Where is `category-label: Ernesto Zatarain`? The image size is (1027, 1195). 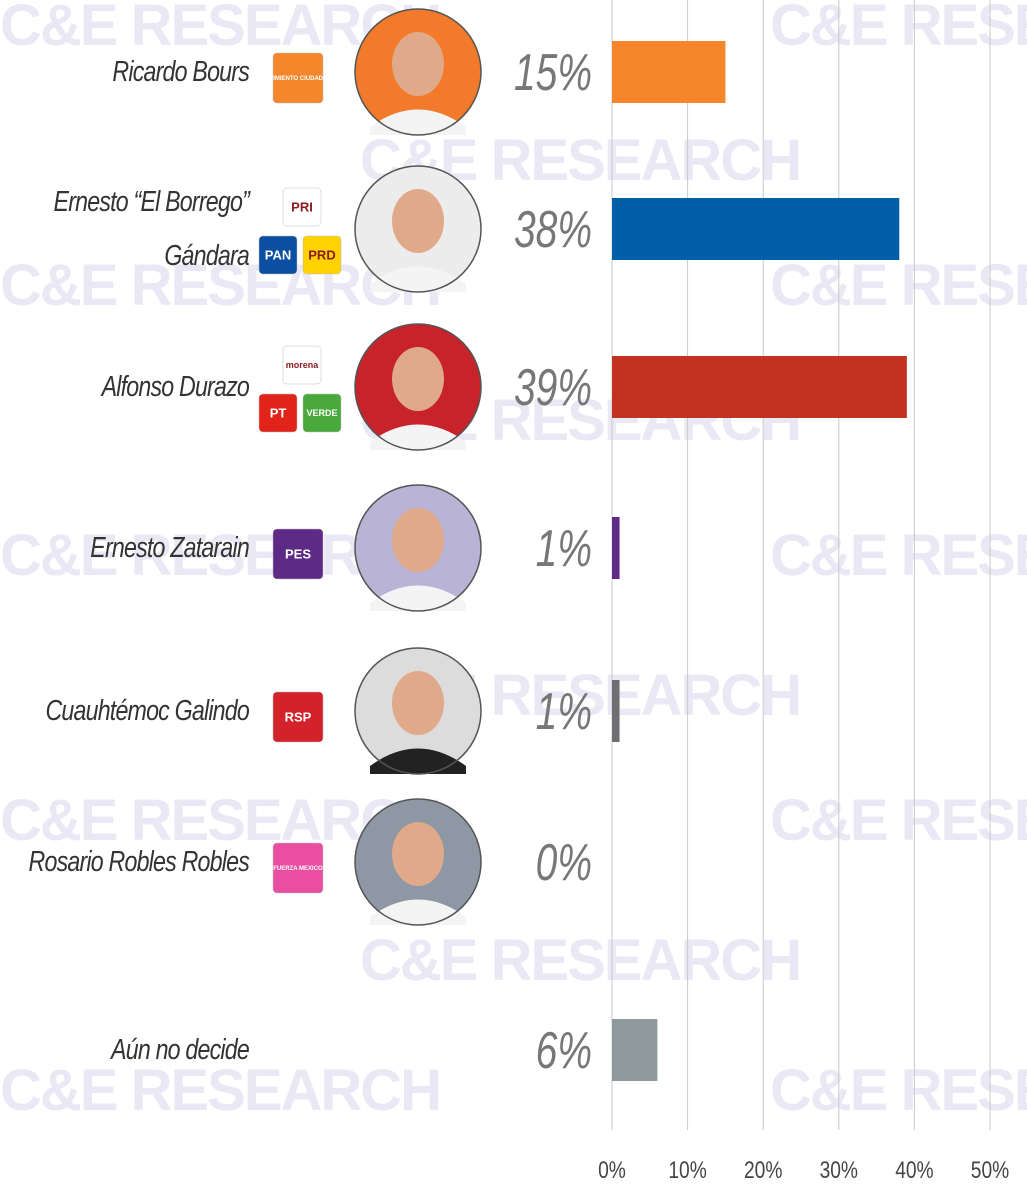
category-label: Ernesto Zatarain is located at coordinates (170, 548).